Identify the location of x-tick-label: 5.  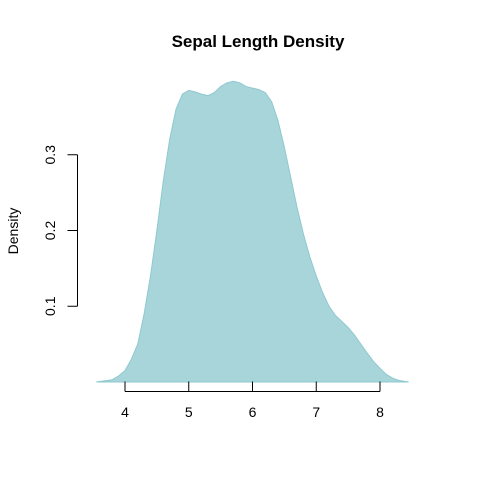
(189, 412).